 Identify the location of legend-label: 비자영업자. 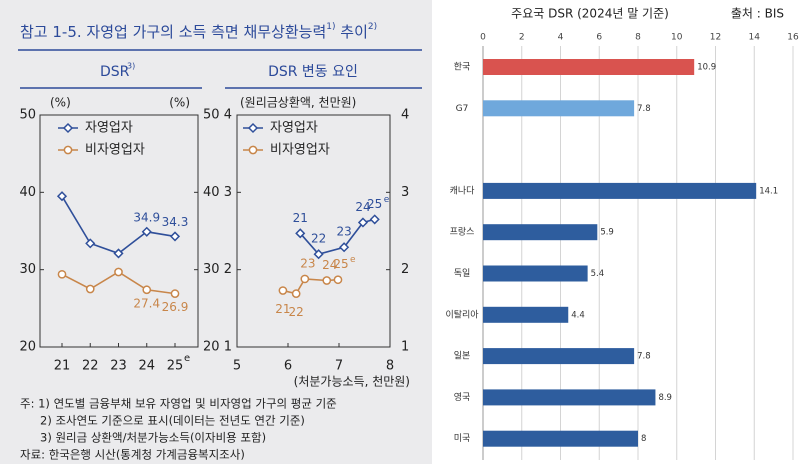
(300, 150).